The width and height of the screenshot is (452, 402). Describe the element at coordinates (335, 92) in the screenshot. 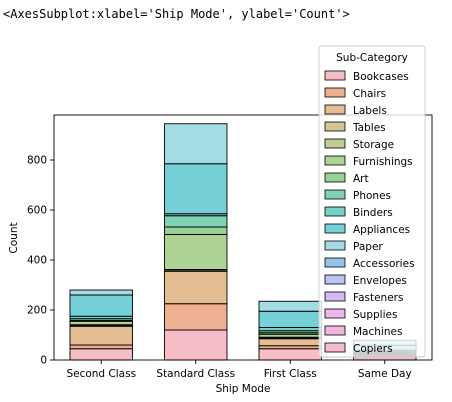

I see `legend-swatch-chairs` at that location.